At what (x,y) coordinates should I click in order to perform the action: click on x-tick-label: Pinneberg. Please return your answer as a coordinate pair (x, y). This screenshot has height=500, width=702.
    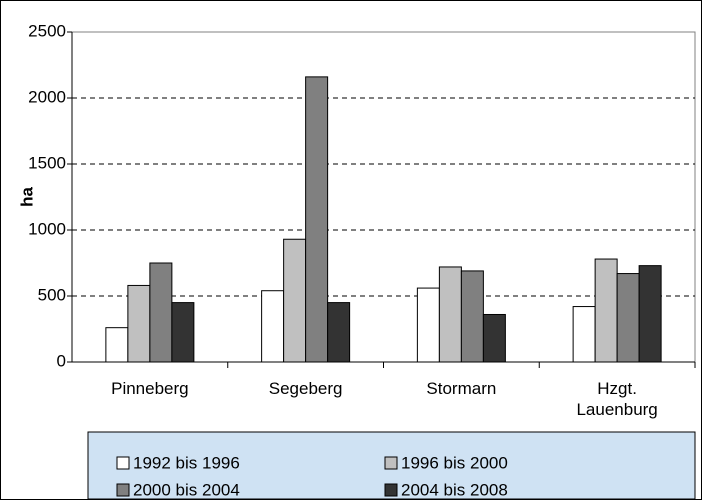
    Looking at the image, I should click on (150, 388).